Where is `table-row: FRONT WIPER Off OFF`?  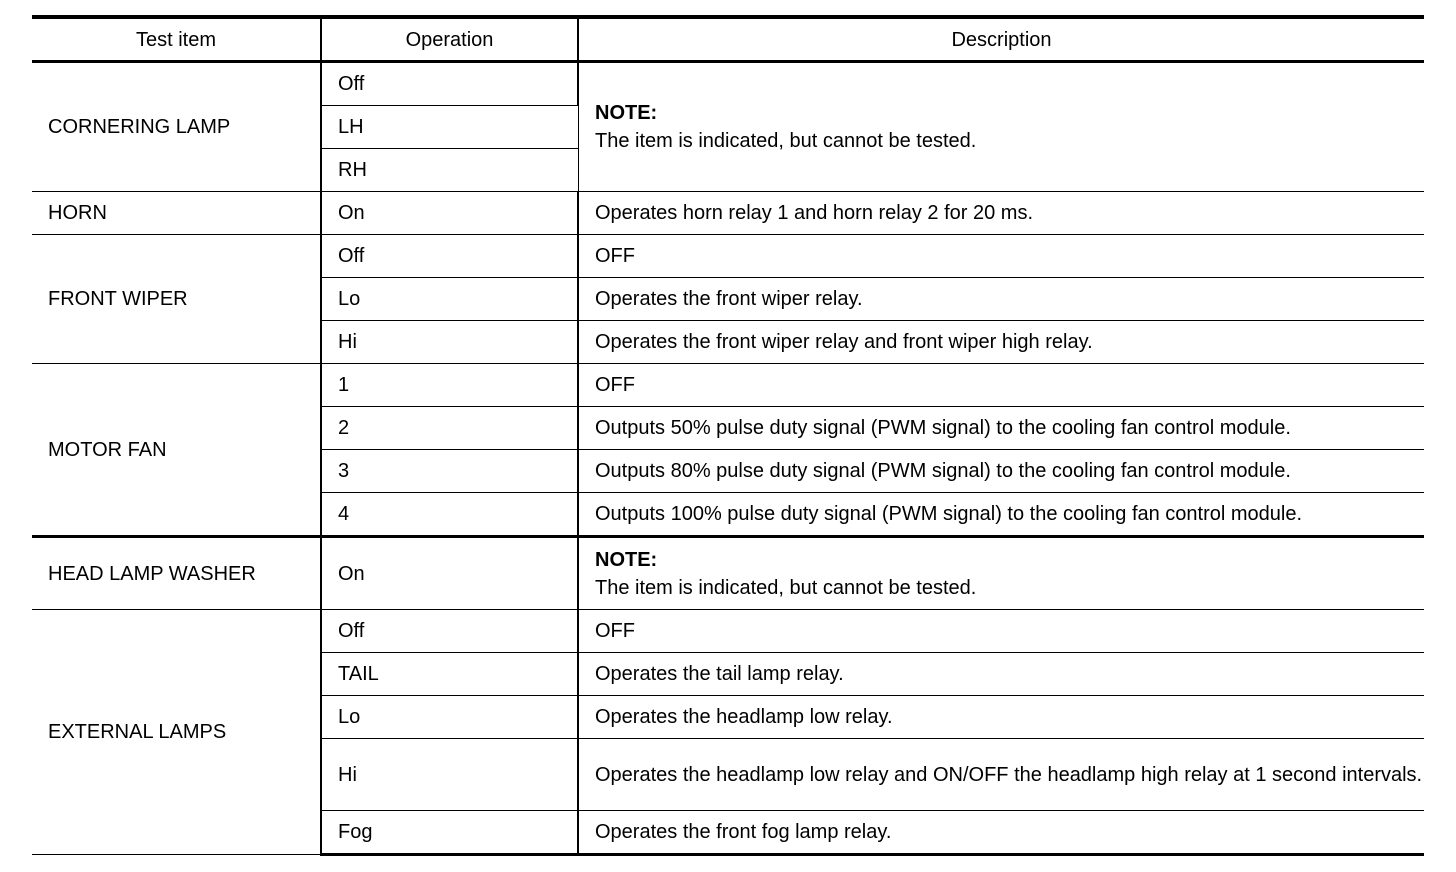 table-row: FRONT WIPER Off OFF is located at coordinates (728, 299).